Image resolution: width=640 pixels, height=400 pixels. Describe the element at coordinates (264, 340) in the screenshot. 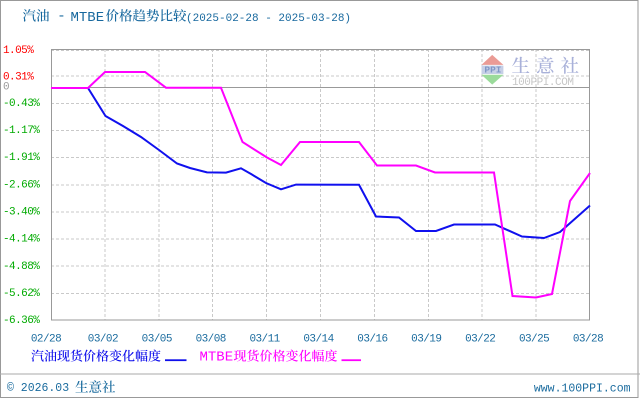

I see `svg-text: 03/11` at that location.